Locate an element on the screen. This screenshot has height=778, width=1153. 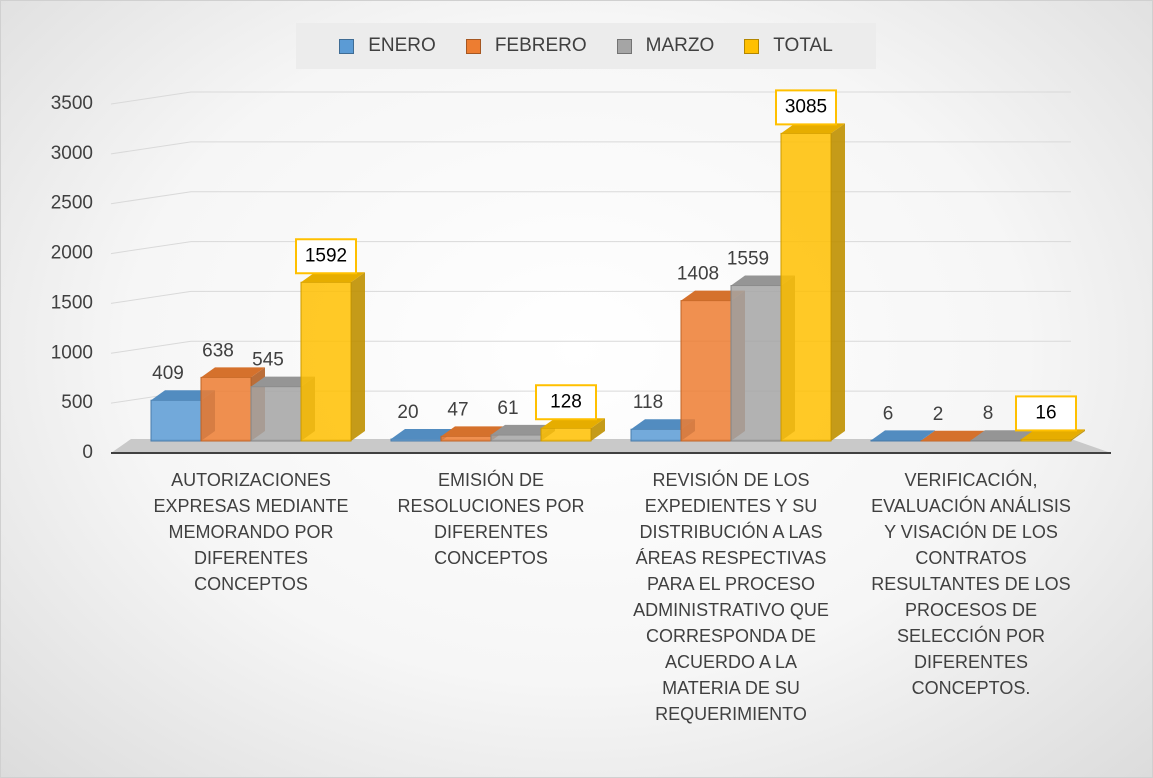
data-label: 20 is located at coordinates (407, 412).